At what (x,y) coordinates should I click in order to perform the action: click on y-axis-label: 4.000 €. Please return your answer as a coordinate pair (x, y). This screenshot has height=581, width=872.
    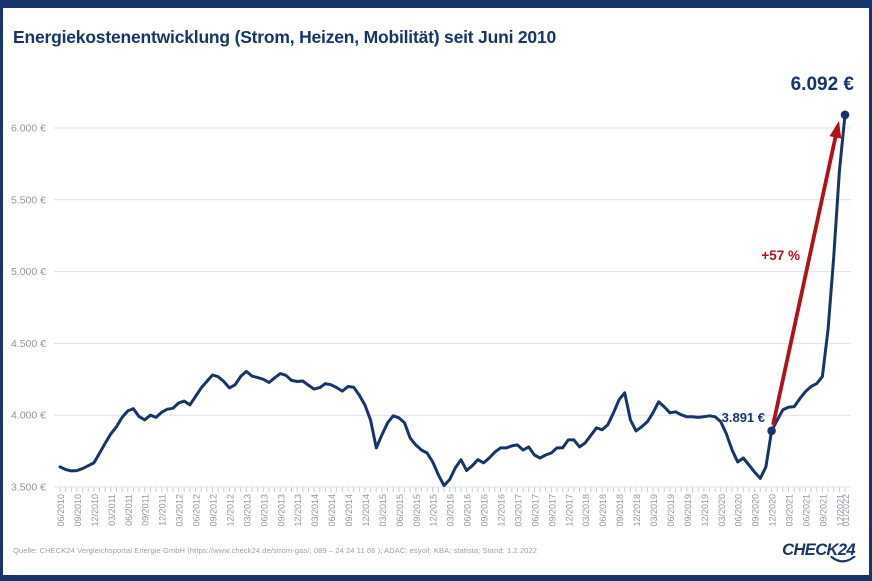
    Looking at the image, I should click on (28, 416).